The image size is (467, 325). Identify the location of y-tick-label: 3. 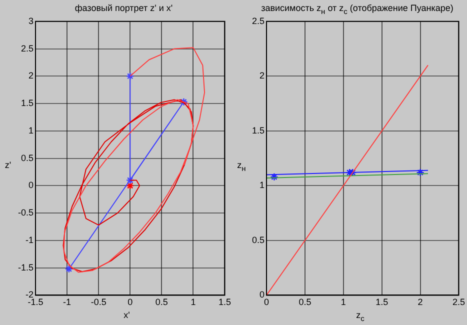
(31, 21).